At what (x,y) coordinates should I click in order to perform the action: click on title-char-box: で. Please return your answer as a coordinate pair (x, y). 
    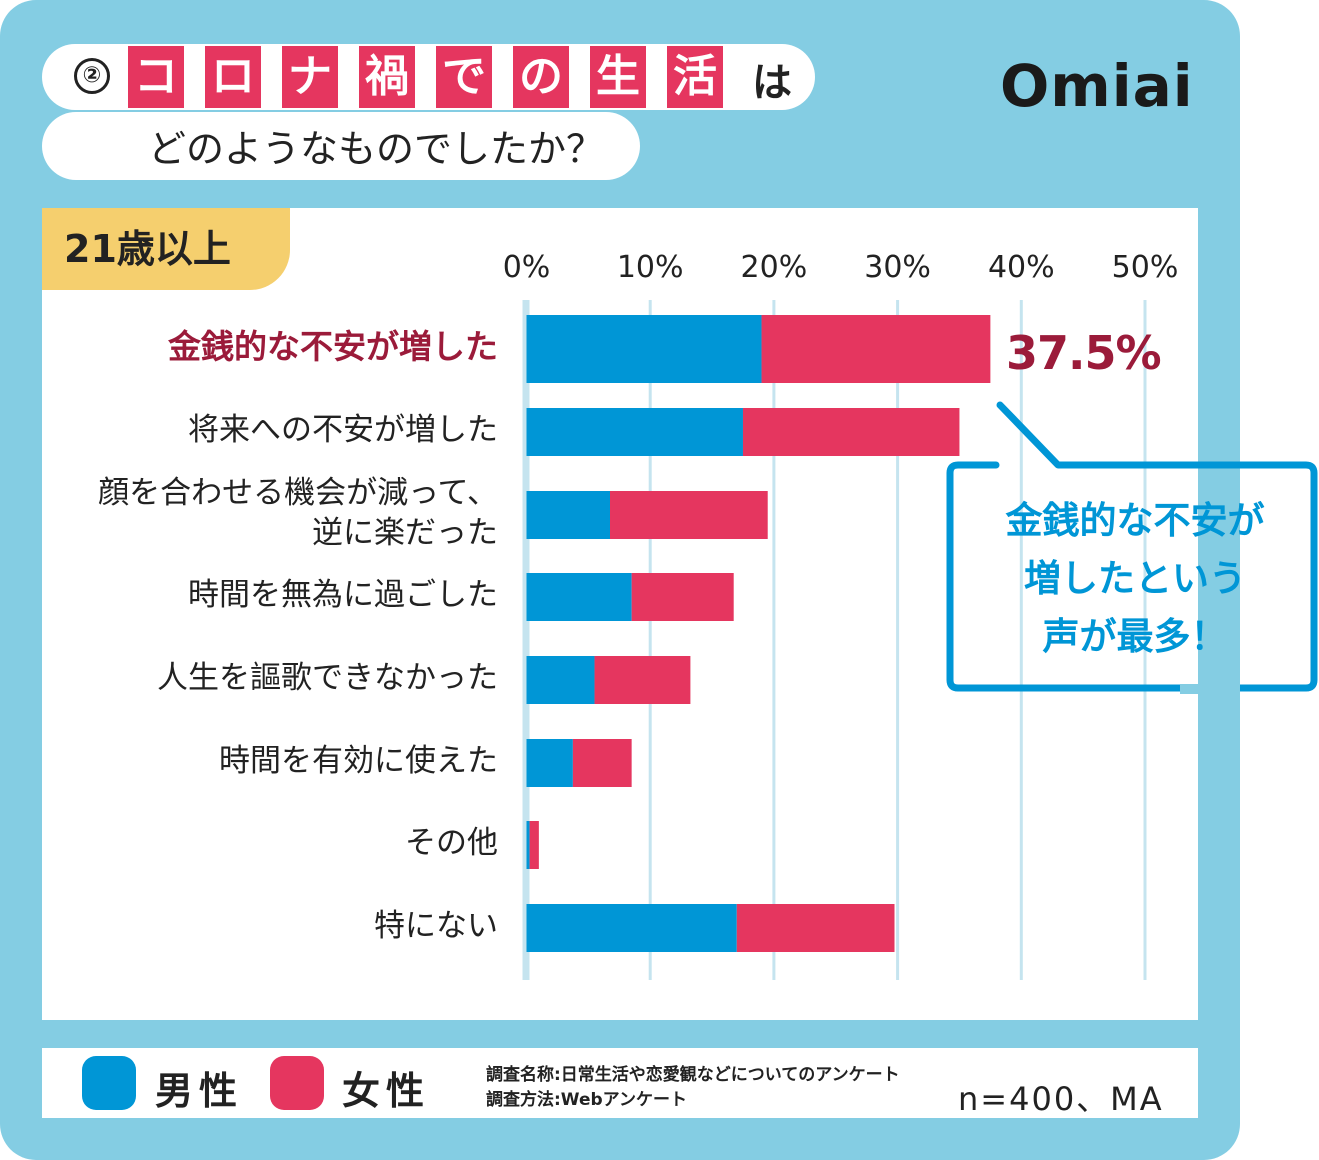
    Looking at the image, I should click on (464, 77).